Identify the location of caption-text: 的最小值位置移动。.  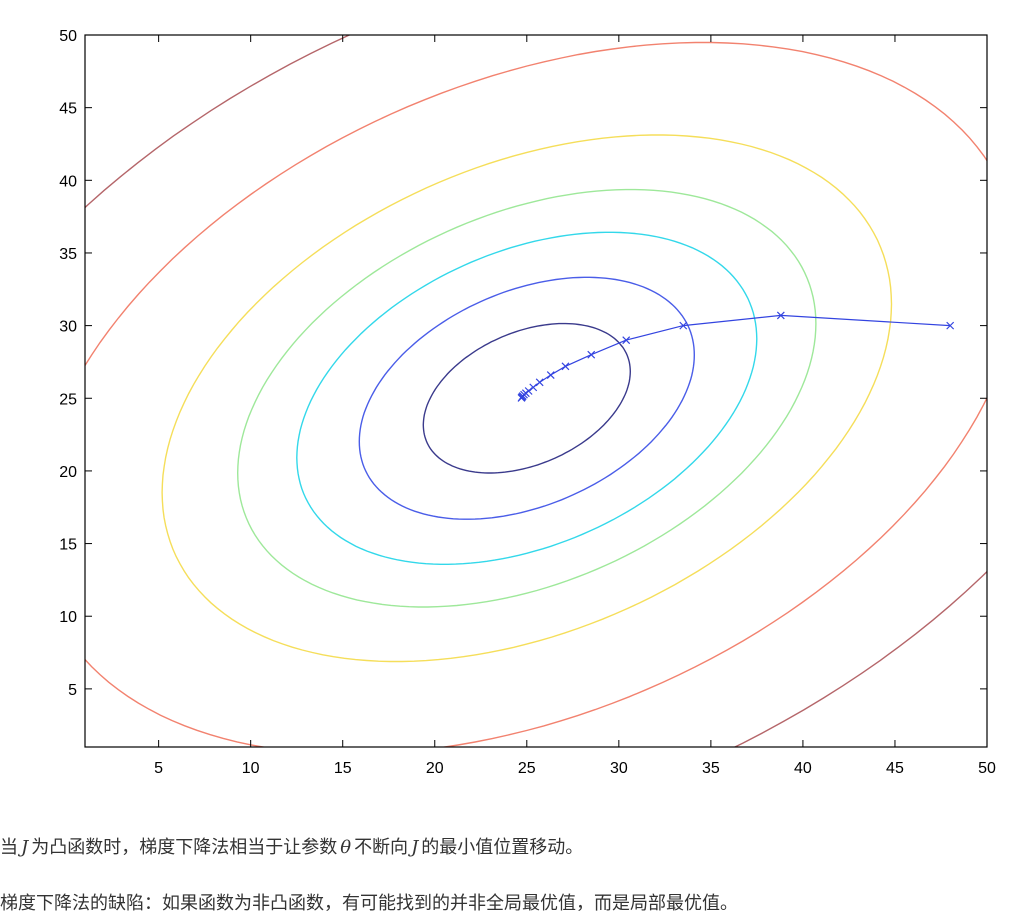
(502, 847).